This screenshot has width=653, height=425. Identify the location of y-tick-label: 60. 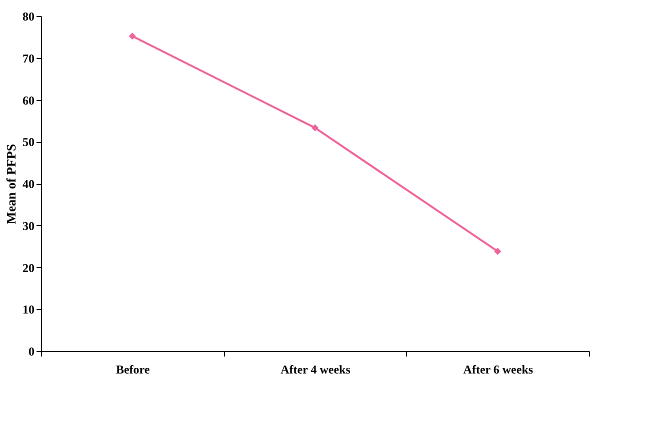
(28, 100).